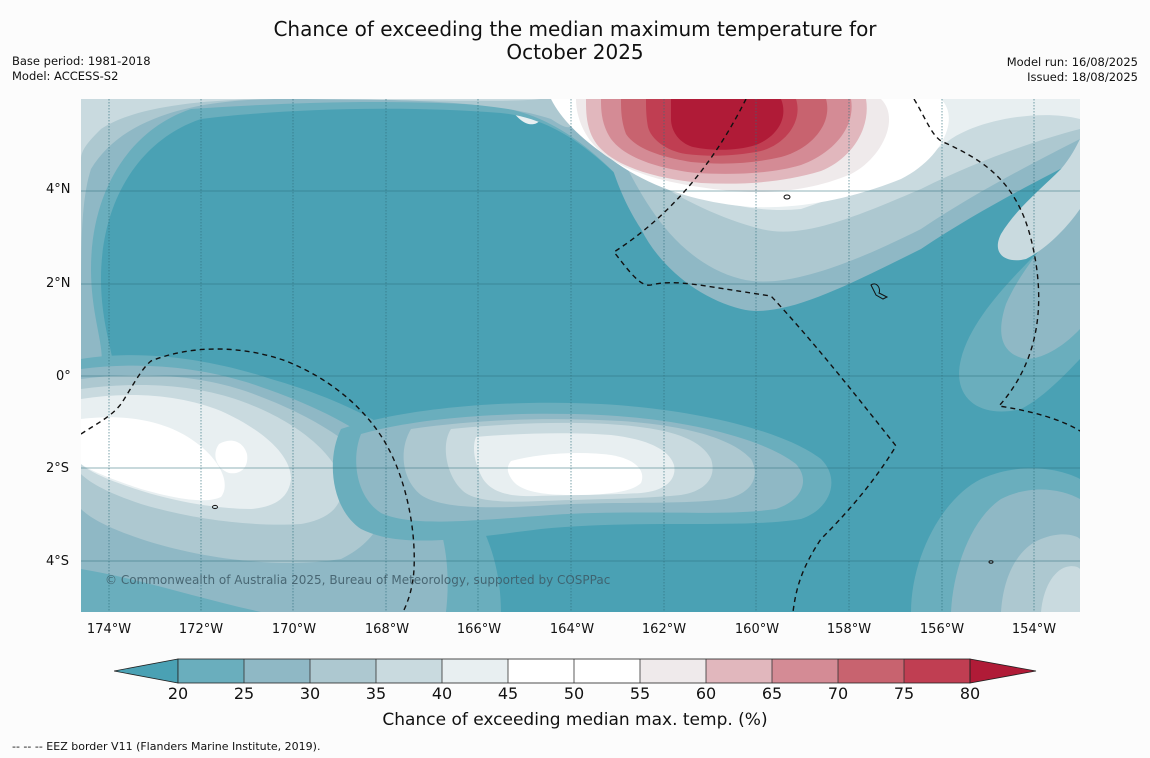 The image size is (1150, 758). What do you see at coordinates (248, 480) in the screenshot?
I see `eez-border-west` at bounding box center [248, 480].